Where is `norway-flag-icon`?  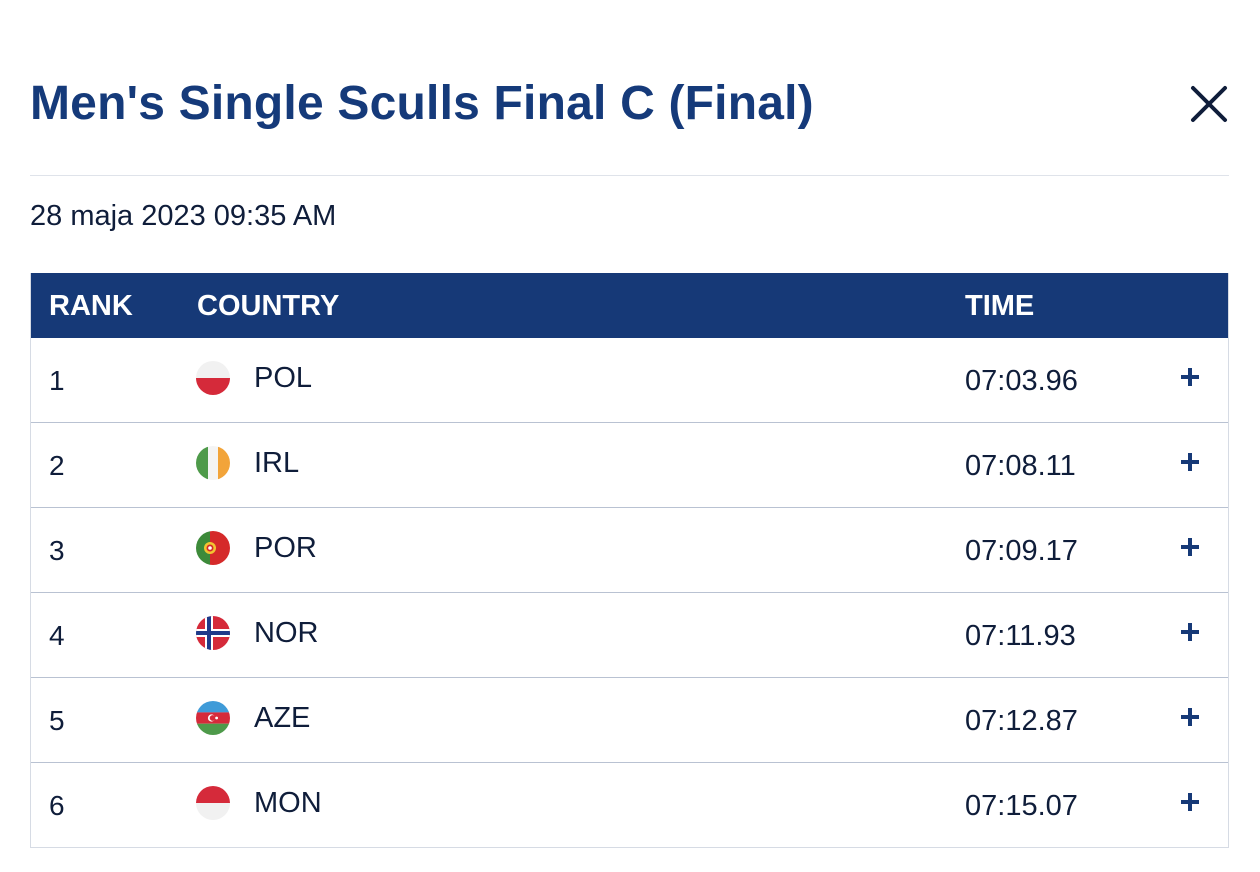
norway-flag-icon is located at coordinates (213, 633).